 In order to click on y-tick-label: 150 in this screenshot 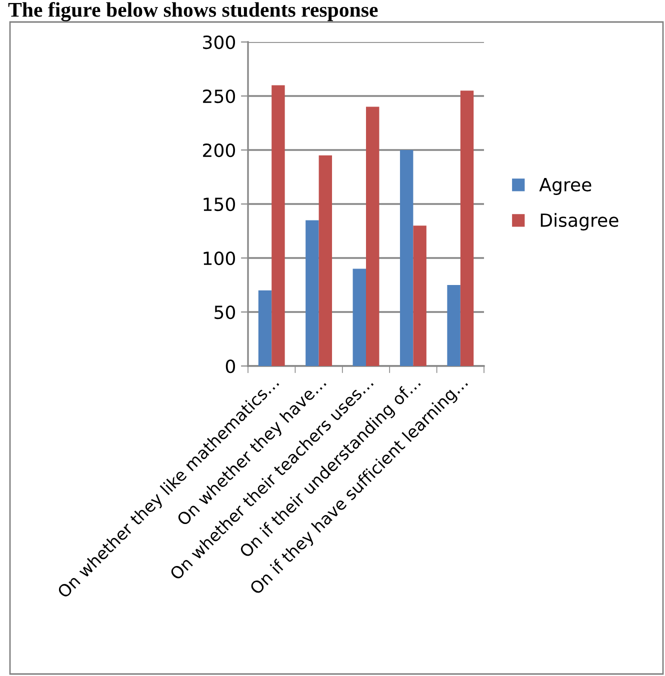, I will do `click(219, 204)`.